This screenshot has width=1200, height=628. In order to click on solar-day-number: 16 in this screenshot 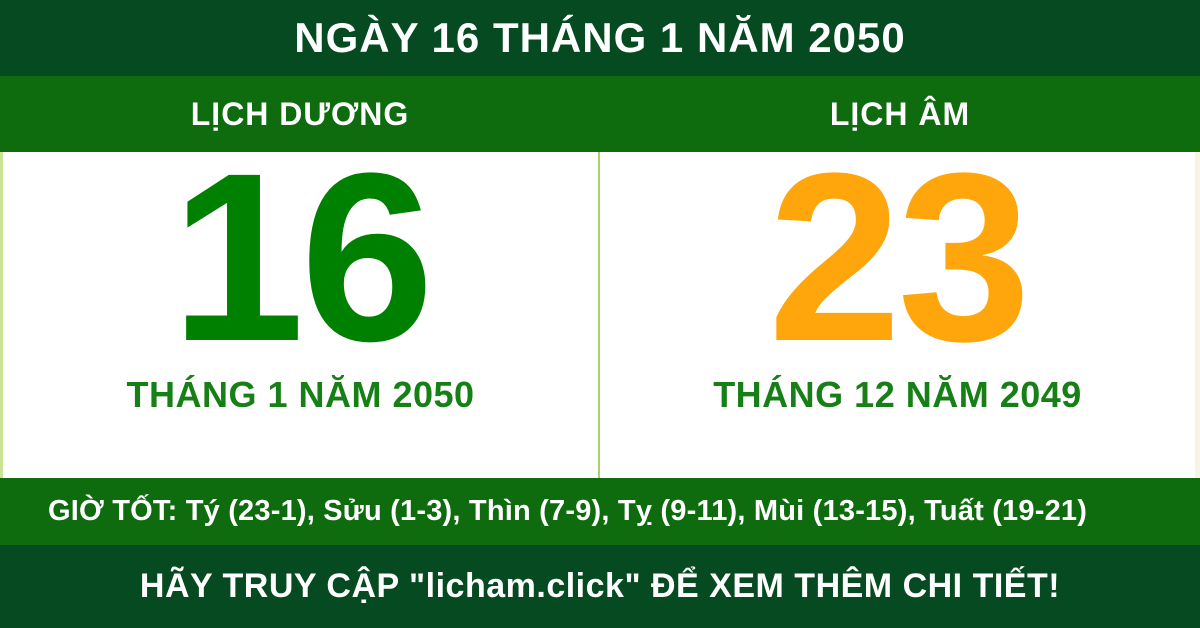, I will do `click(302, 257)`.